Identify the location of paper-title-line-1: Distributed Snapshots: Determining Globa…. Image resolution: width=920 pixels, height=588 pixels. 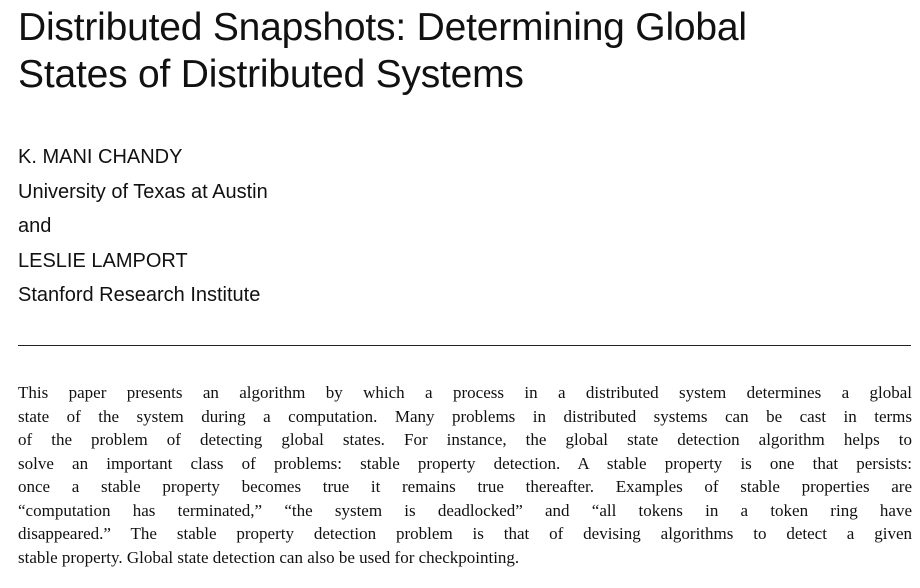
(382, 27).